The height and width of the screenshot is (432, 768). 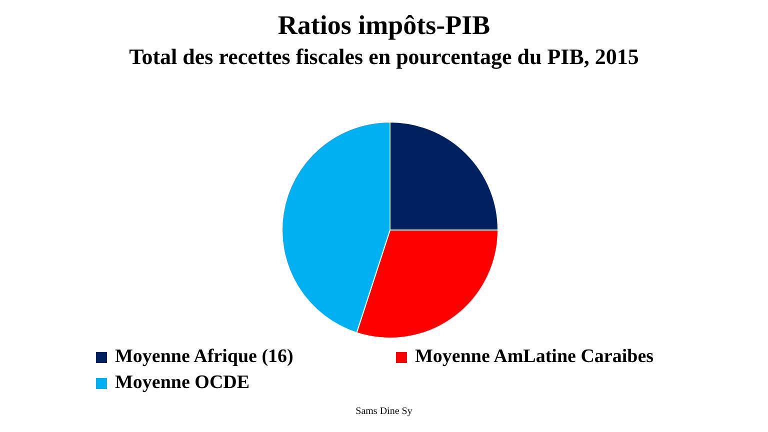 I want to click on legend-label: Moyenne OCDE, so click(x=182, y=383).